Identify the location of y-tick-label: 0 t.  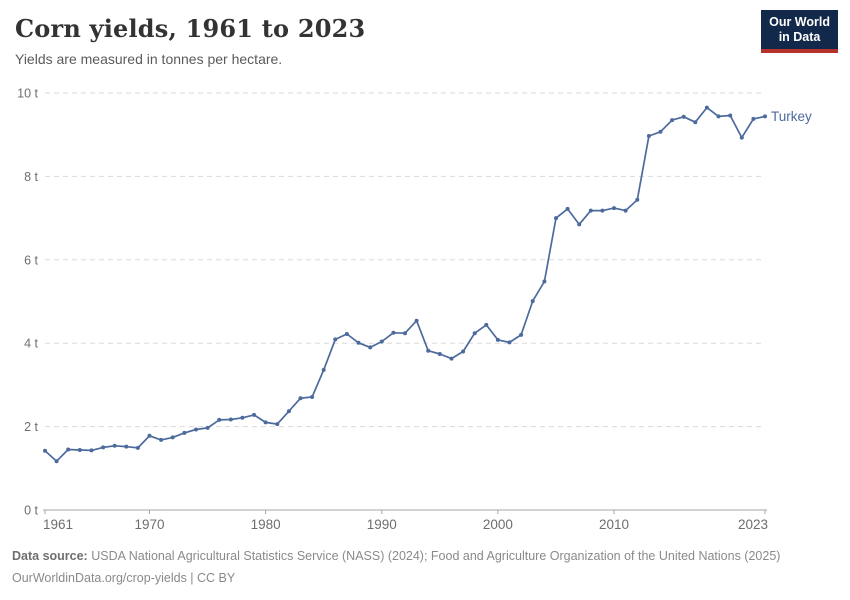
(31, 511).